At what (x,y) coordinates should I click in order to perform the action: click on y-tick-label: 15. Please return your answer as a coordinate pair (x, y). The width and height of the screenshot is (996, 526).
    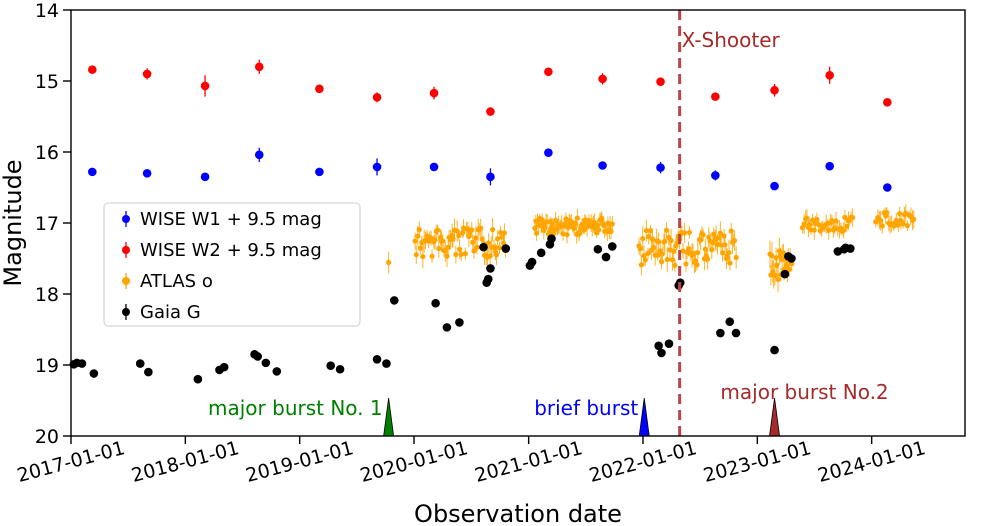
    Looking at the image, I should click on (47, 82).